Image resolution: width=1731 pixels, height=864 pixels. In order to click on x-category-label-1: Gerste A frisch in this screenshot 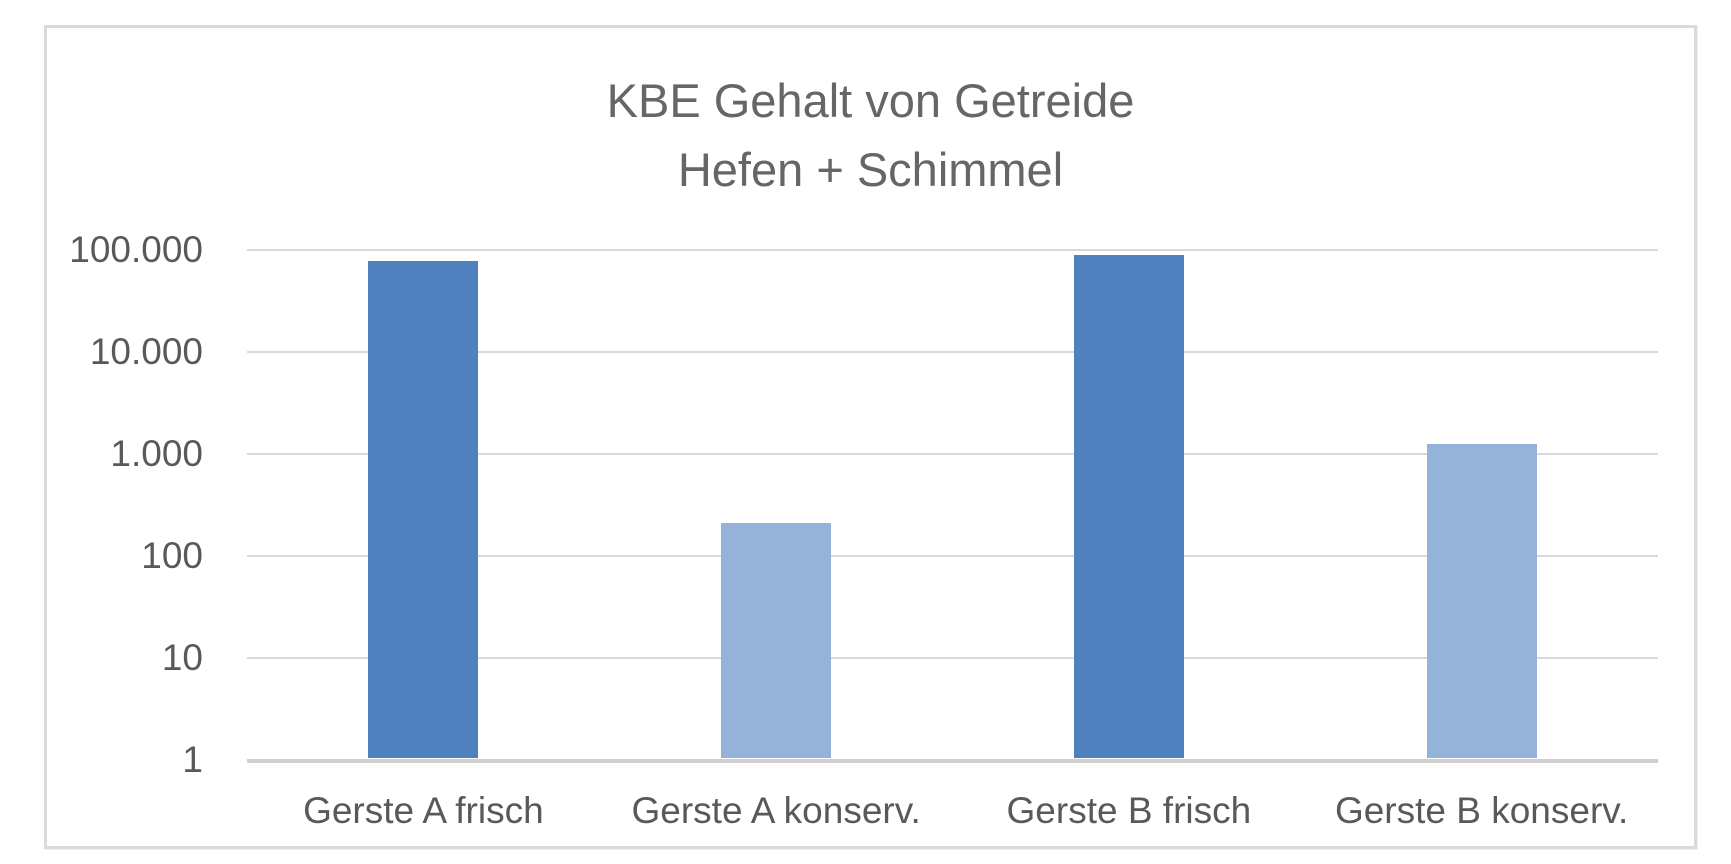, I will do `click(423, 810)`.